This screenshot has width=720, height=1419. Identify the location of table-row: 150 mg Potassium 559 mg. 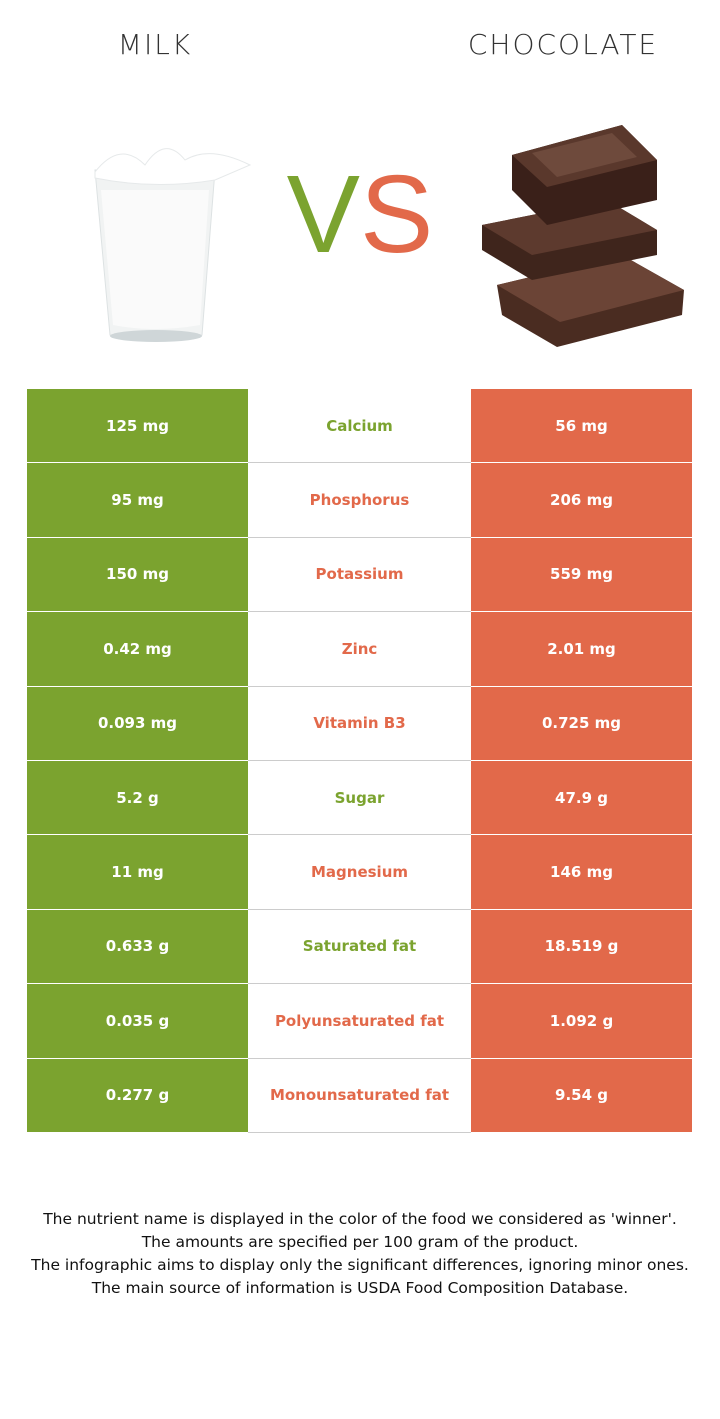
(359, 575).